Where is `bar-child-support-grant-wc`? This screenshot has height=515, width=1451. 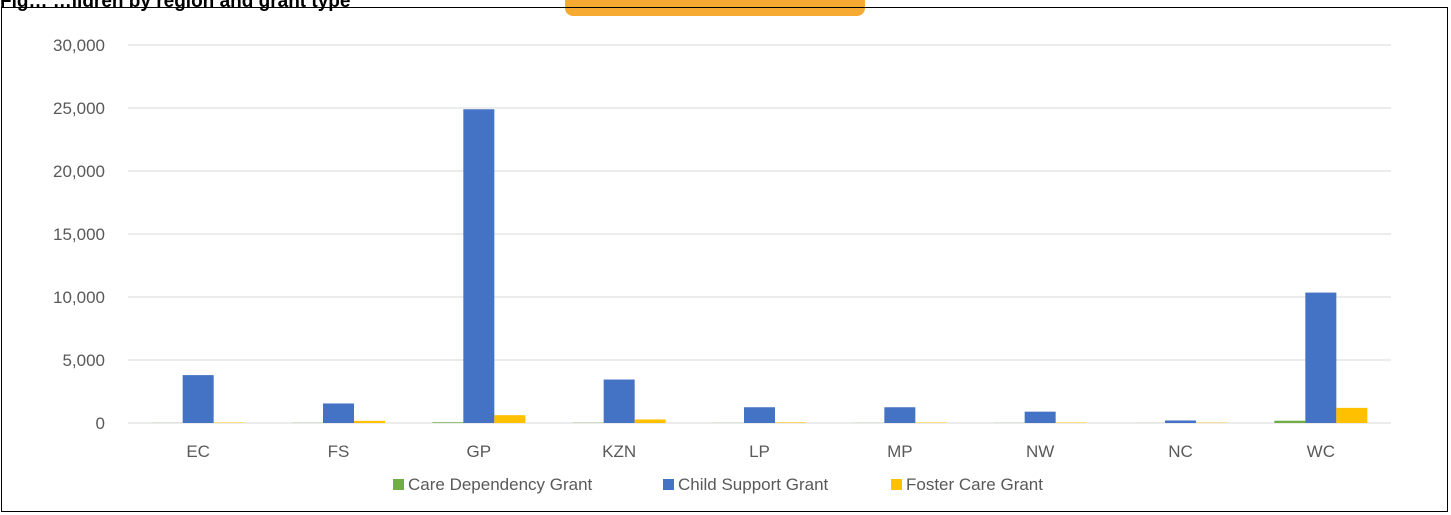
bar-child-support-grant-wc is located at coordinates (1321, 357).